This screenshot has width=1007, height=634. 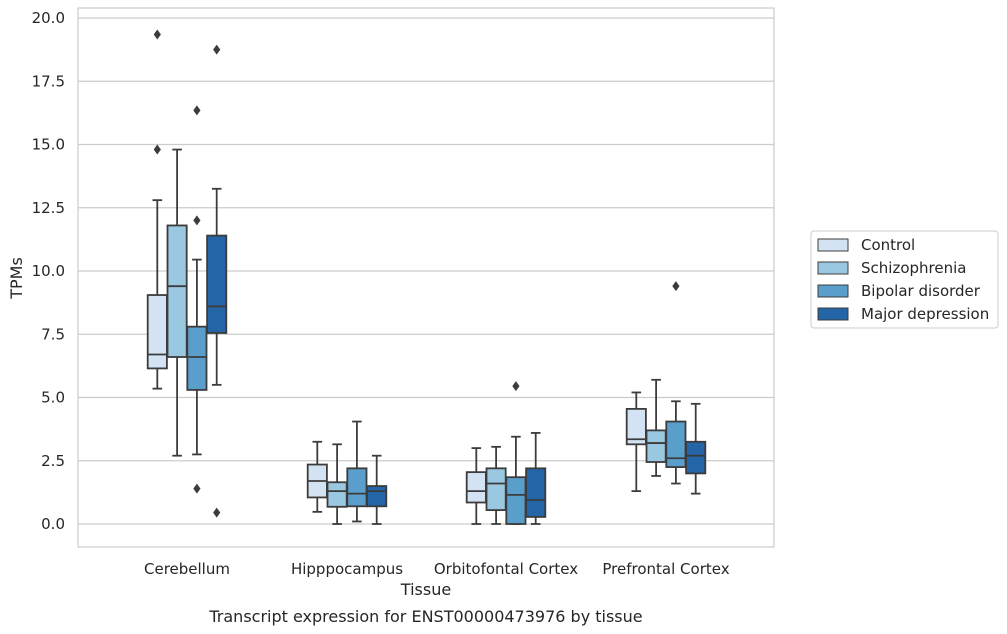 What do you see at coordinates (888, 245) in the screenshot?
I see `legend-label: Control` at bounding box center [888, 245].